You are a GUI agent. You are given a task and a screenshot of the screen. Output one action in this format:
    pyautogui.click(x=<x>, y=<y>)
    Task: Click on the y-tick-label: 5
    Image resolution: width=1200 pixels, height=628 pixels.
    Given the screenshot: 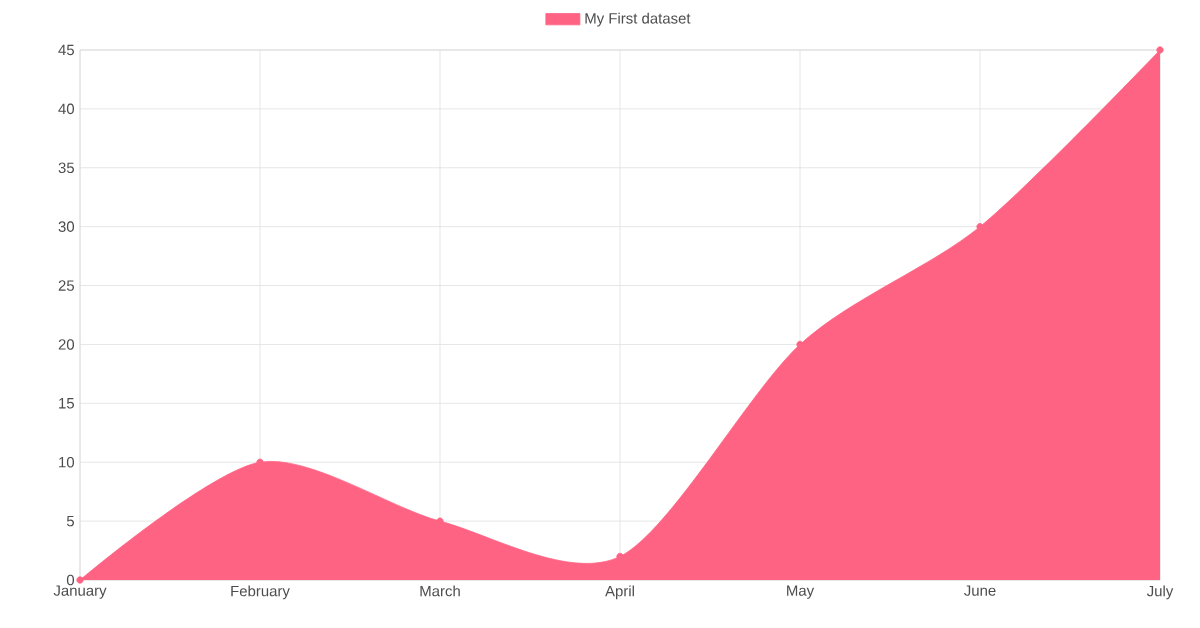 What is the action you would take?
    pyautogui.click(x=70, y=521)
    